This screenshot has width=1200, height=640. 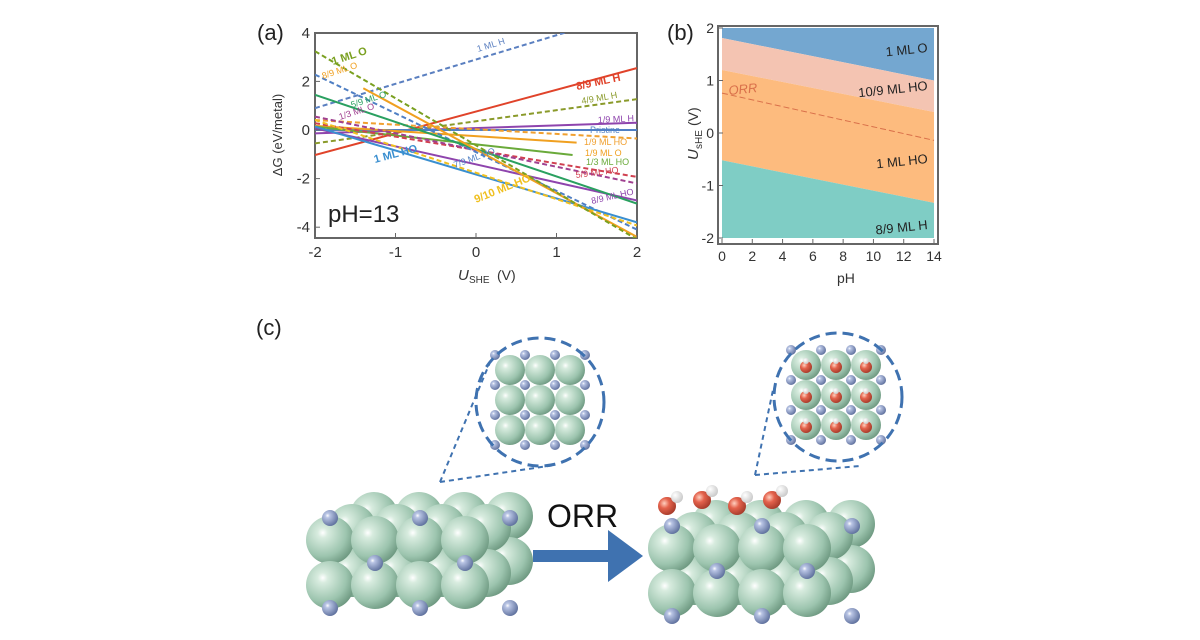 I want to click on region-label-1-ml-ho: 1 ML HO, so click(x=901, y=161).